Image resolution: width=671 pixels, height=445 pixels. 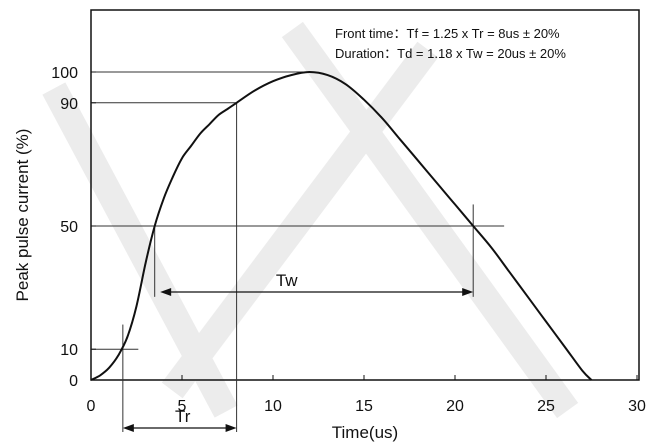 I want to click on y-tick-label: 10, so click(x=69, y=350).